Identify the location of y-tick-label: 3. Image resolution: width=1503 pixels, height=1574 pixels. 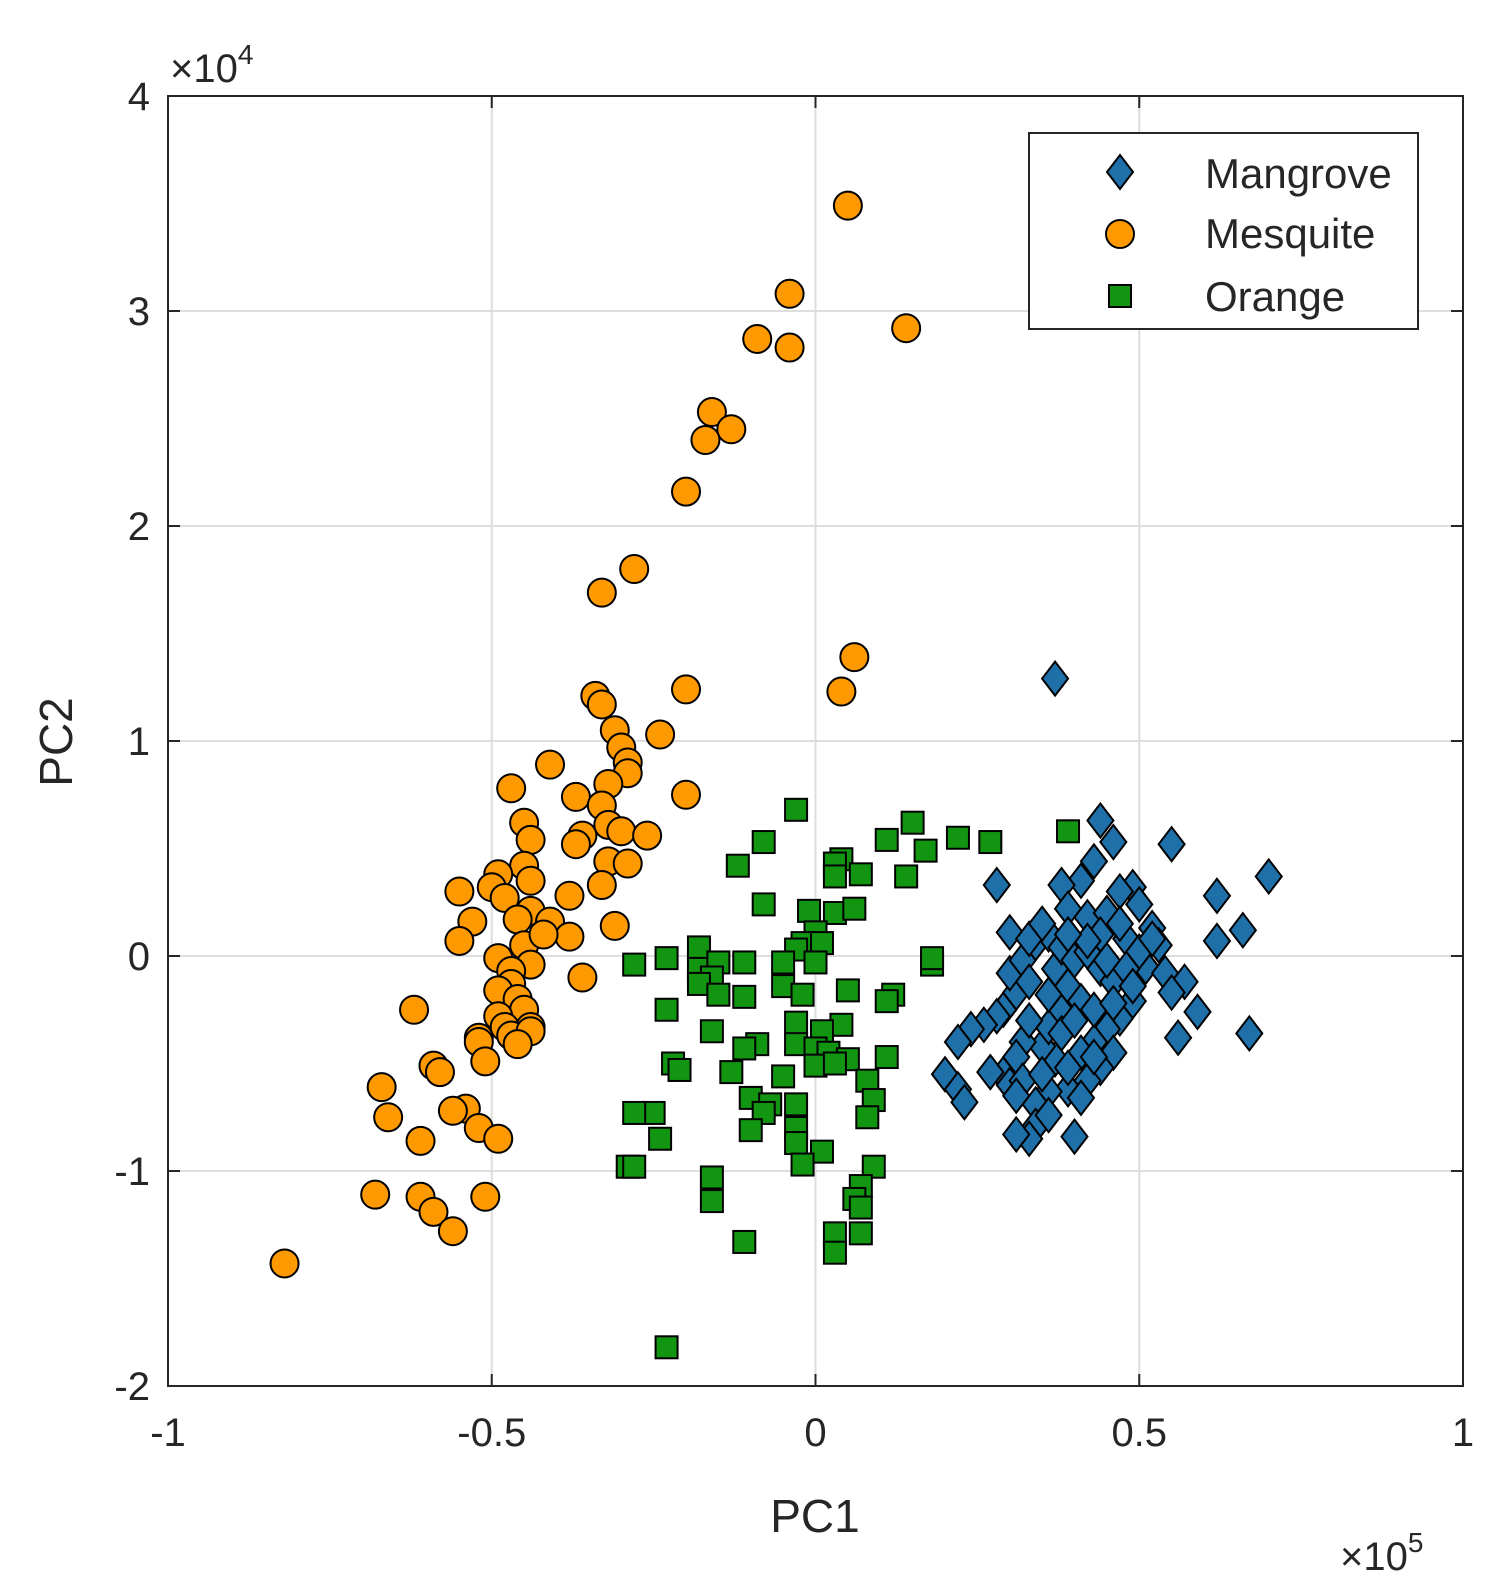
(139, 312).